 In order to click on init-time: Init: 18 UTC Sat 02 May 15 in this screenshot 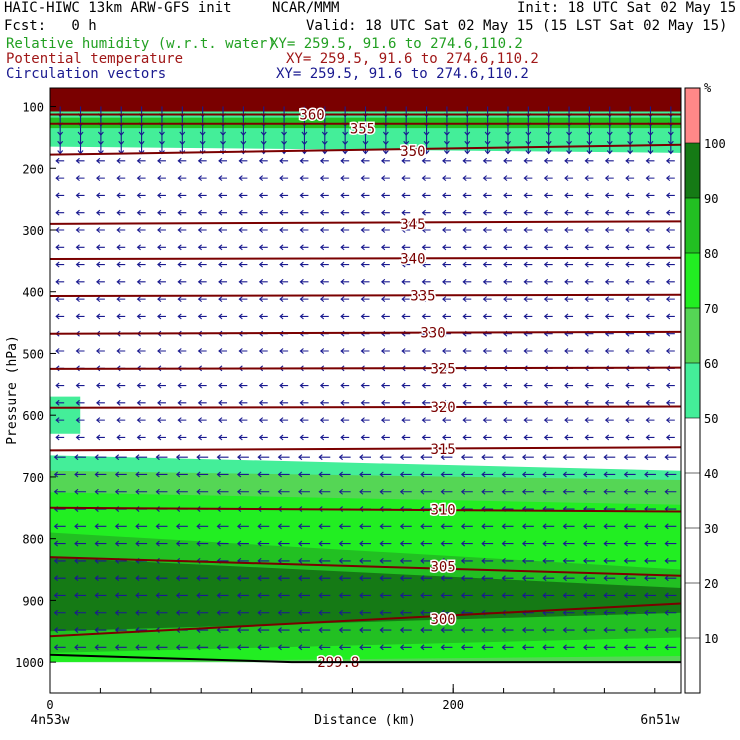, I will do `click(627, 8)`.